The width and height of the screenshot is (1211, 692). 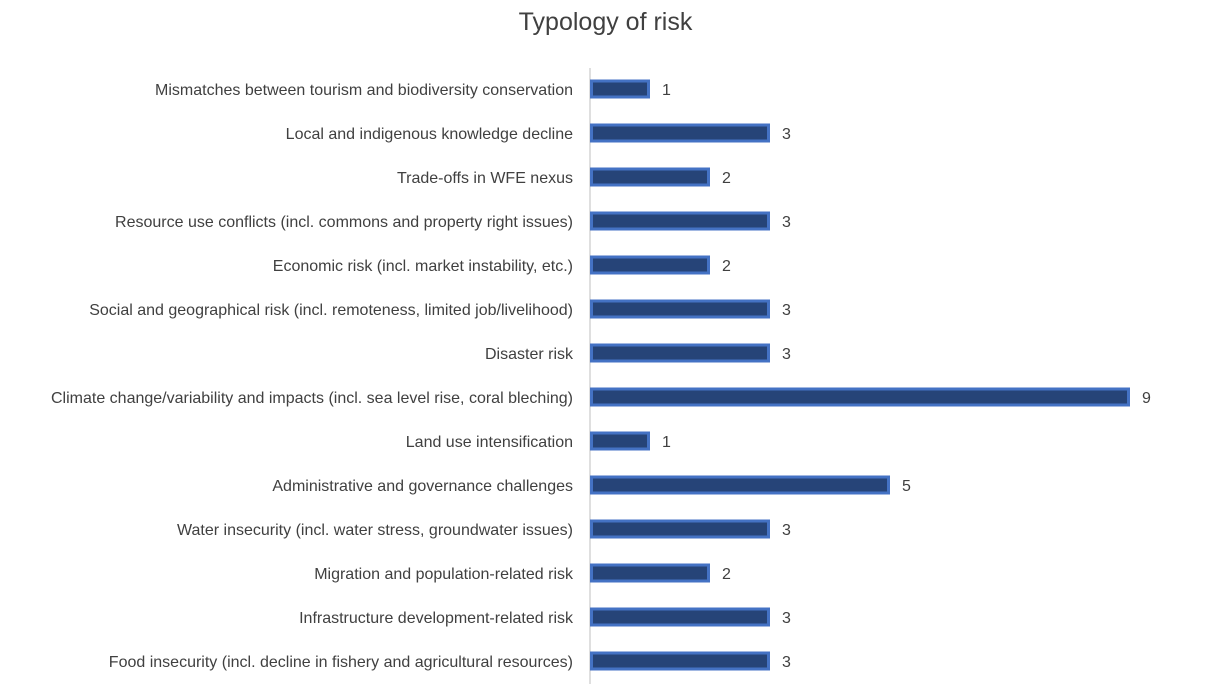 I want to click on category-label: Local and indigenous knowledge decline, so click(x=429, y=134).